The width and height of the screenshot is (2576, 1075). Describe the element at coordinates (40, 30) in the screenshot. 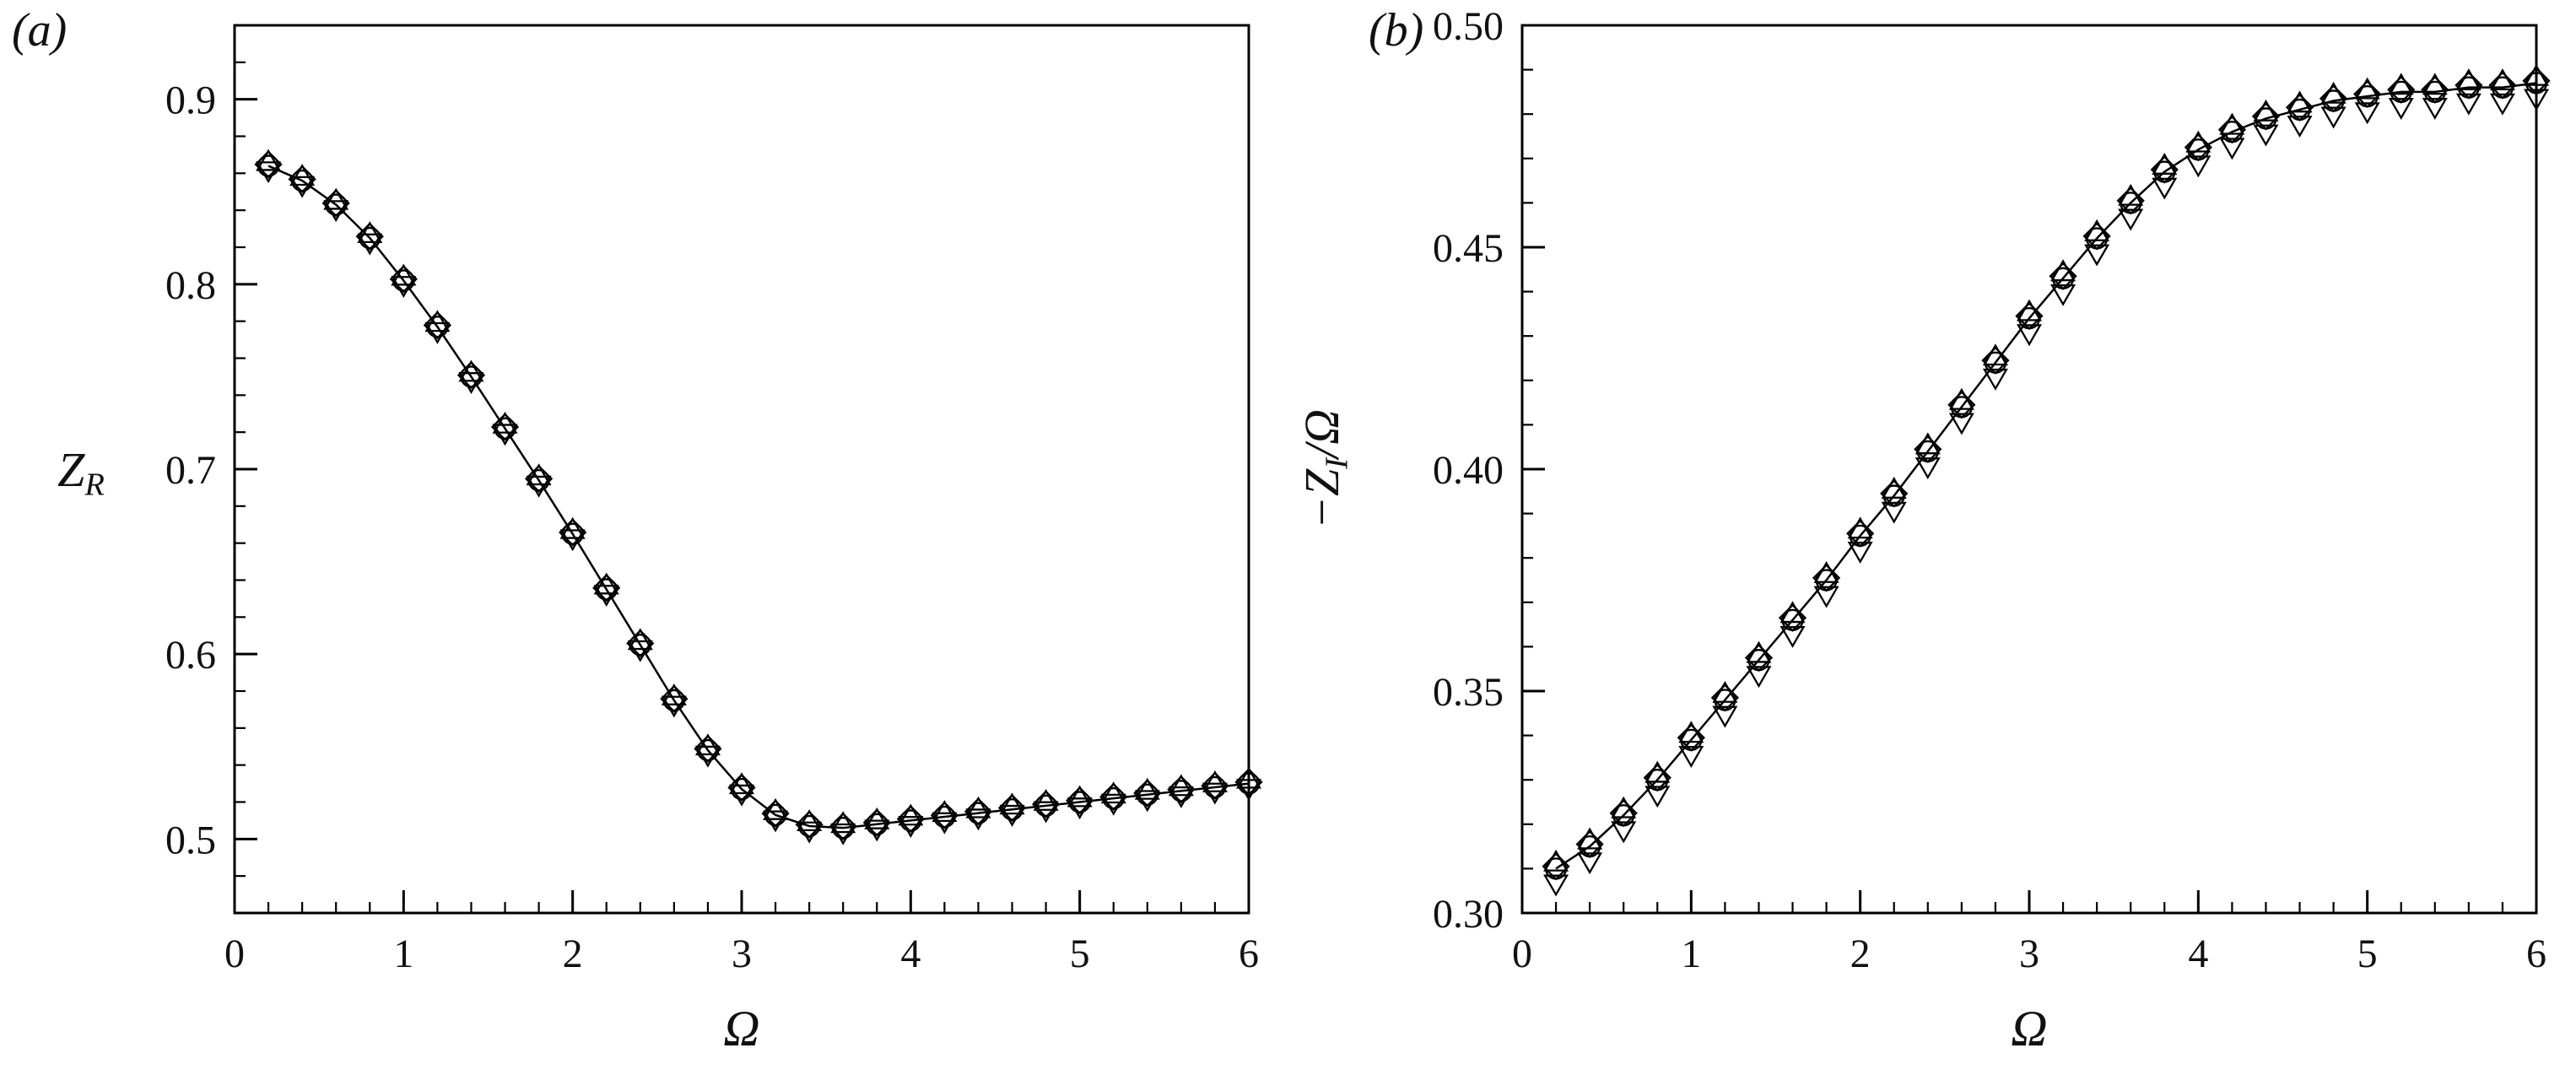

I see `panel-a-label: (a)` at that location.